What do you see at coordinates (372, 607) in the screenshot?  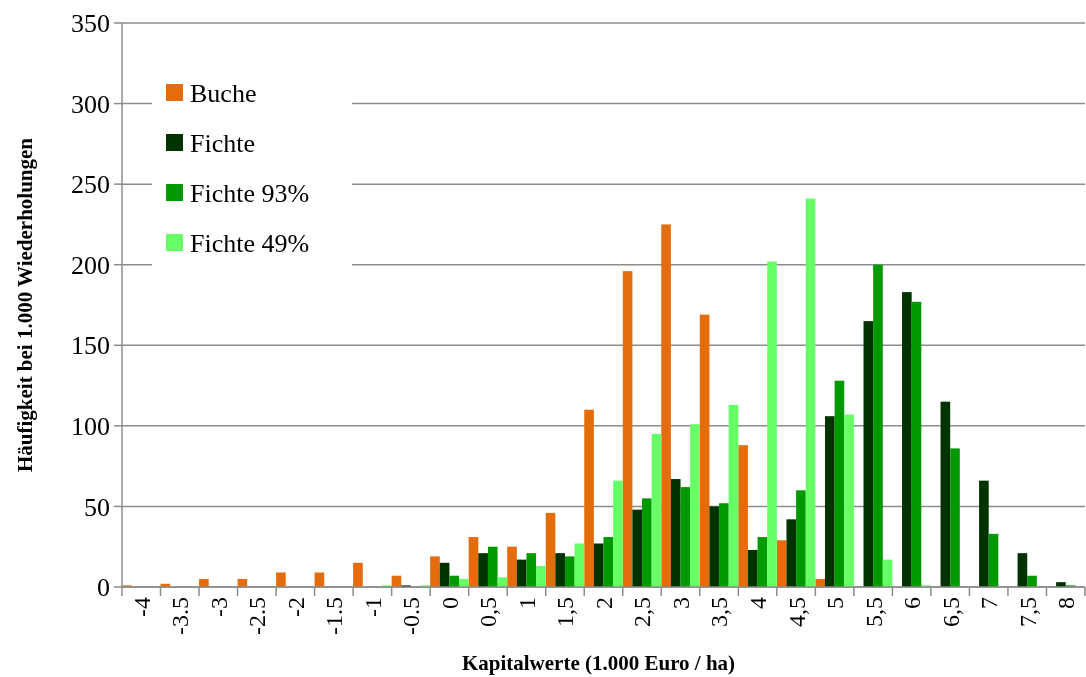 I see `x-tick-label: -1` at bounding box center [372, 607].